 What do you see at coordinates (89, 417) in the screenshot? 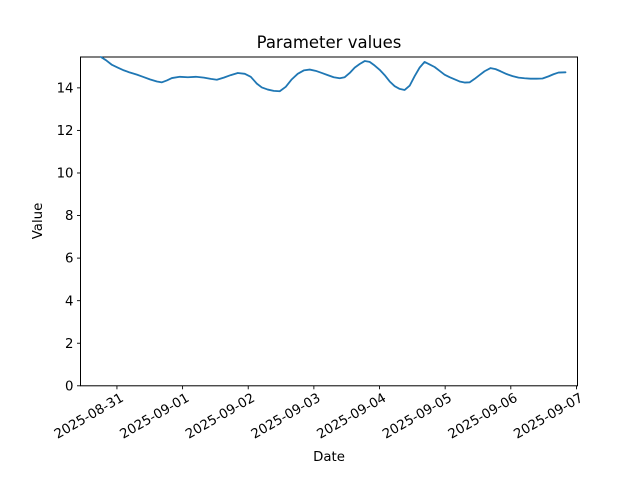
I see `x-tick-label: 2025-08-31` at bounding box center [89, 417].